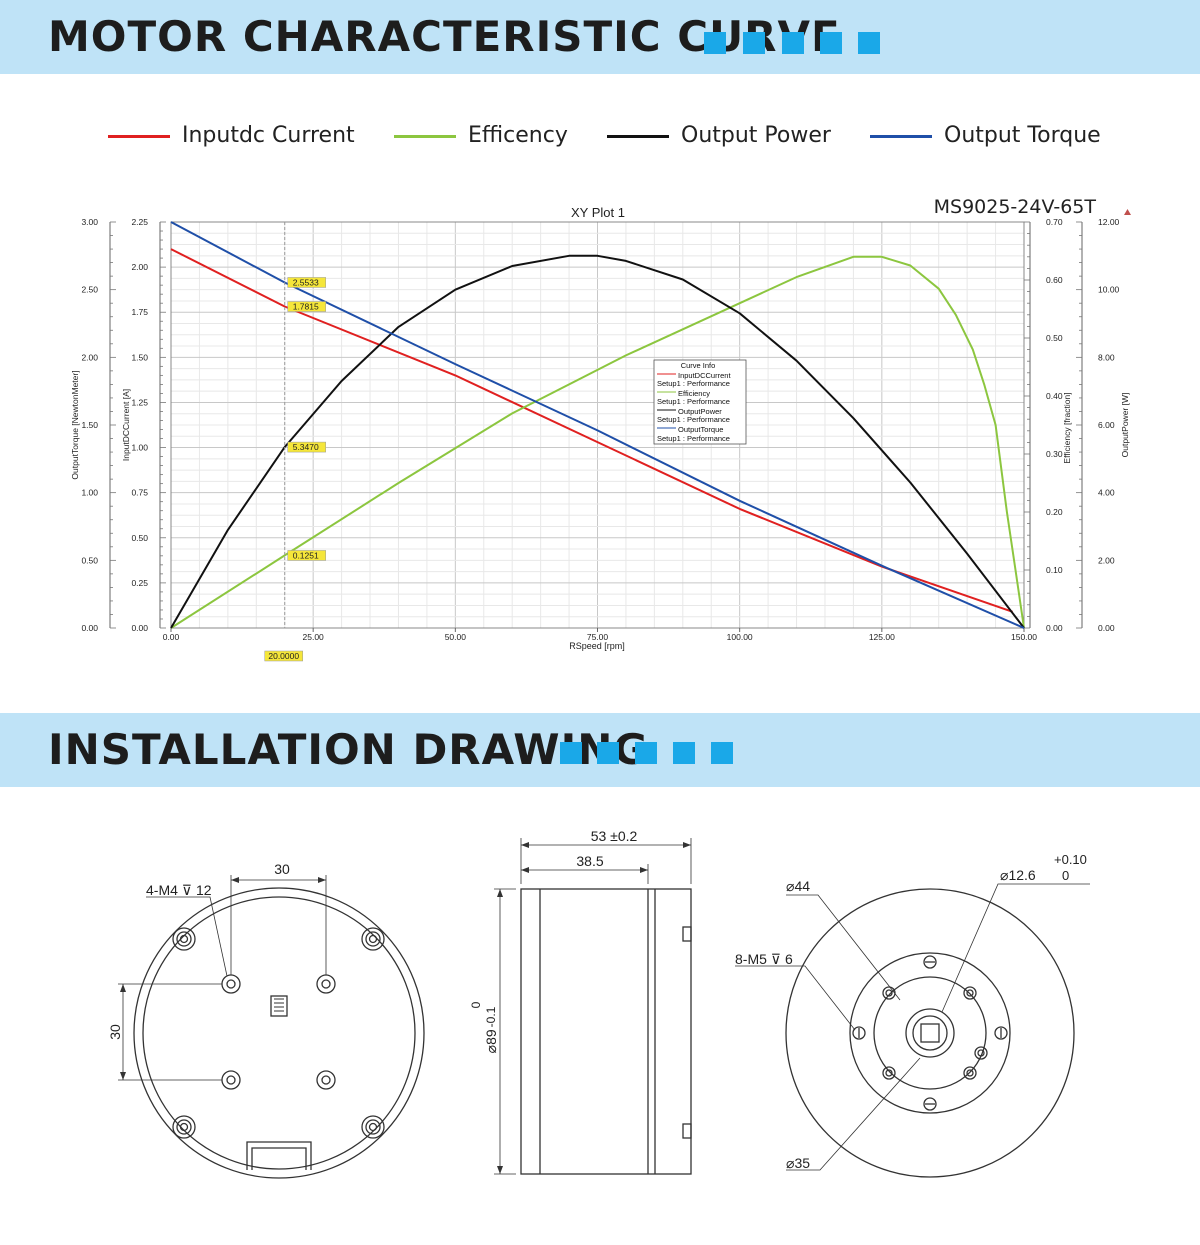 Image resolution: width=1200 pixels, height=1245 pixels. Describe the element at coordinates (89, 222) in the screenshot. I see `tick-label-torque: 3.00` at that location.